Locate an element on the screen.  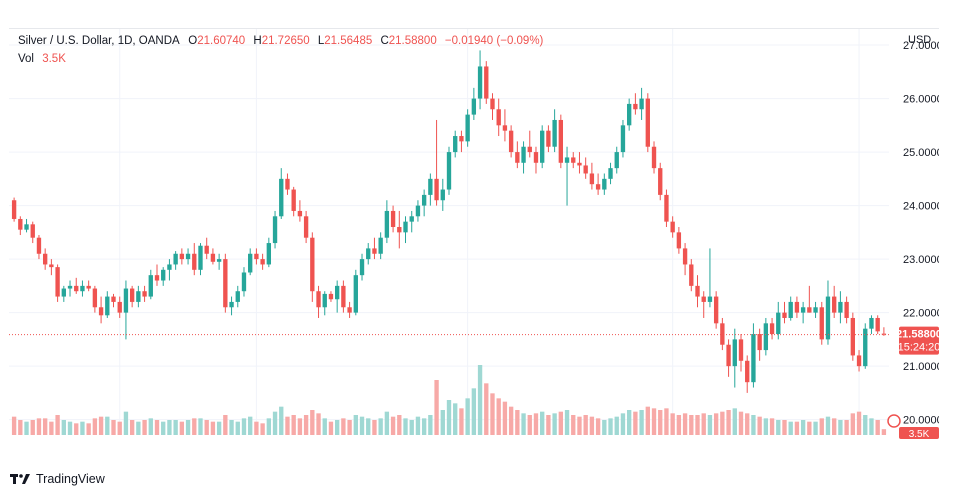
countdown-label: 15:24:20 is located at coordinates (918, 348).